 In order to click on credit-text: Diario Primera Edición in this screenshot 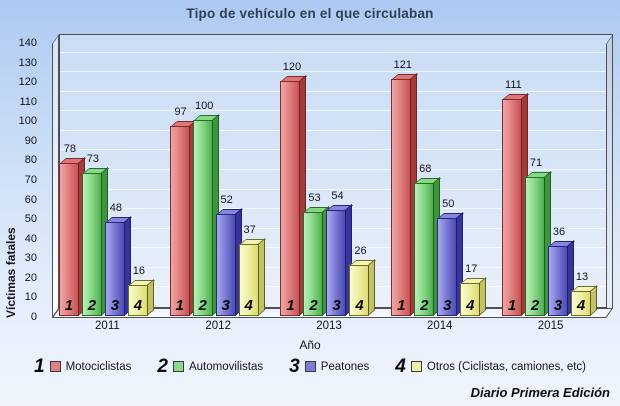, I will do `click(540, 392)`.